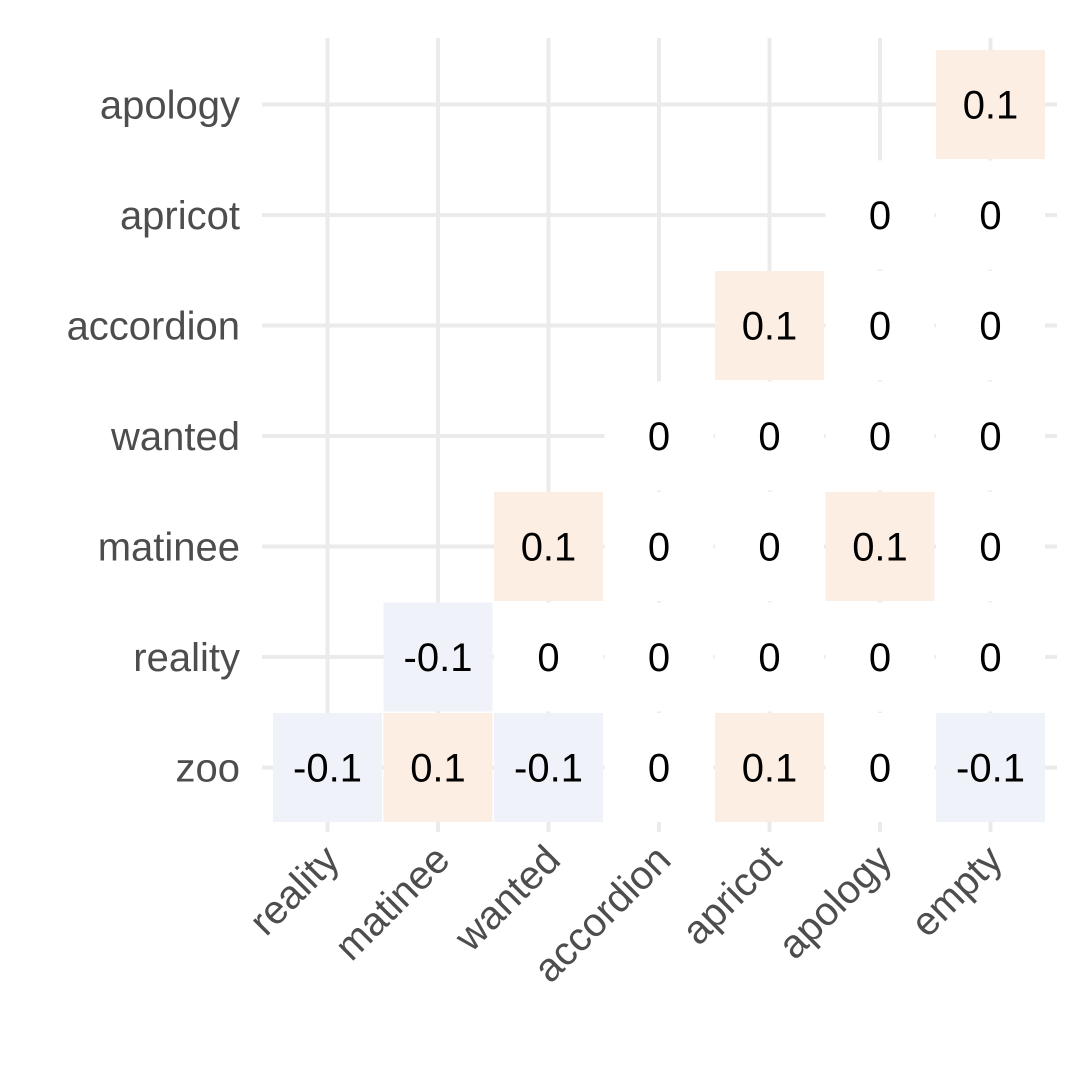 The height and width of the screenshot is (1080, 1080). I want to click on y-tick-label: accordion, so click(153, 327).